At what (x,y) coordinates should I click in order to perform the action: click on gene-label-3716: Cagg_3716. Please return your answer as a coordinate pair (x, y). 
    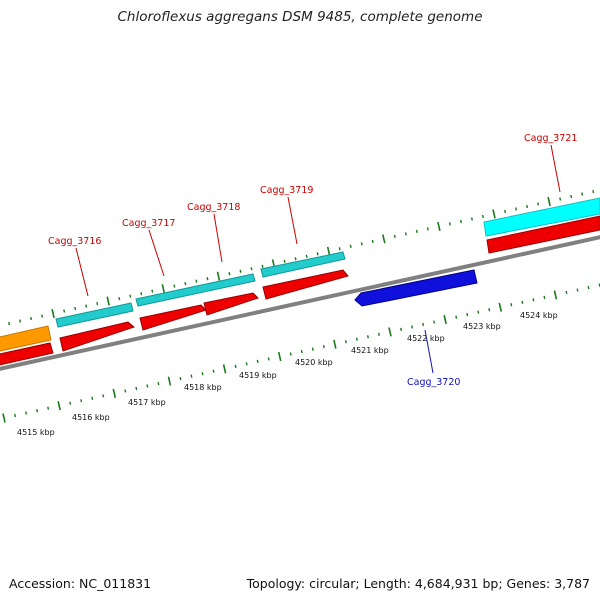
    Looking at the image, I should click on (74, 241).